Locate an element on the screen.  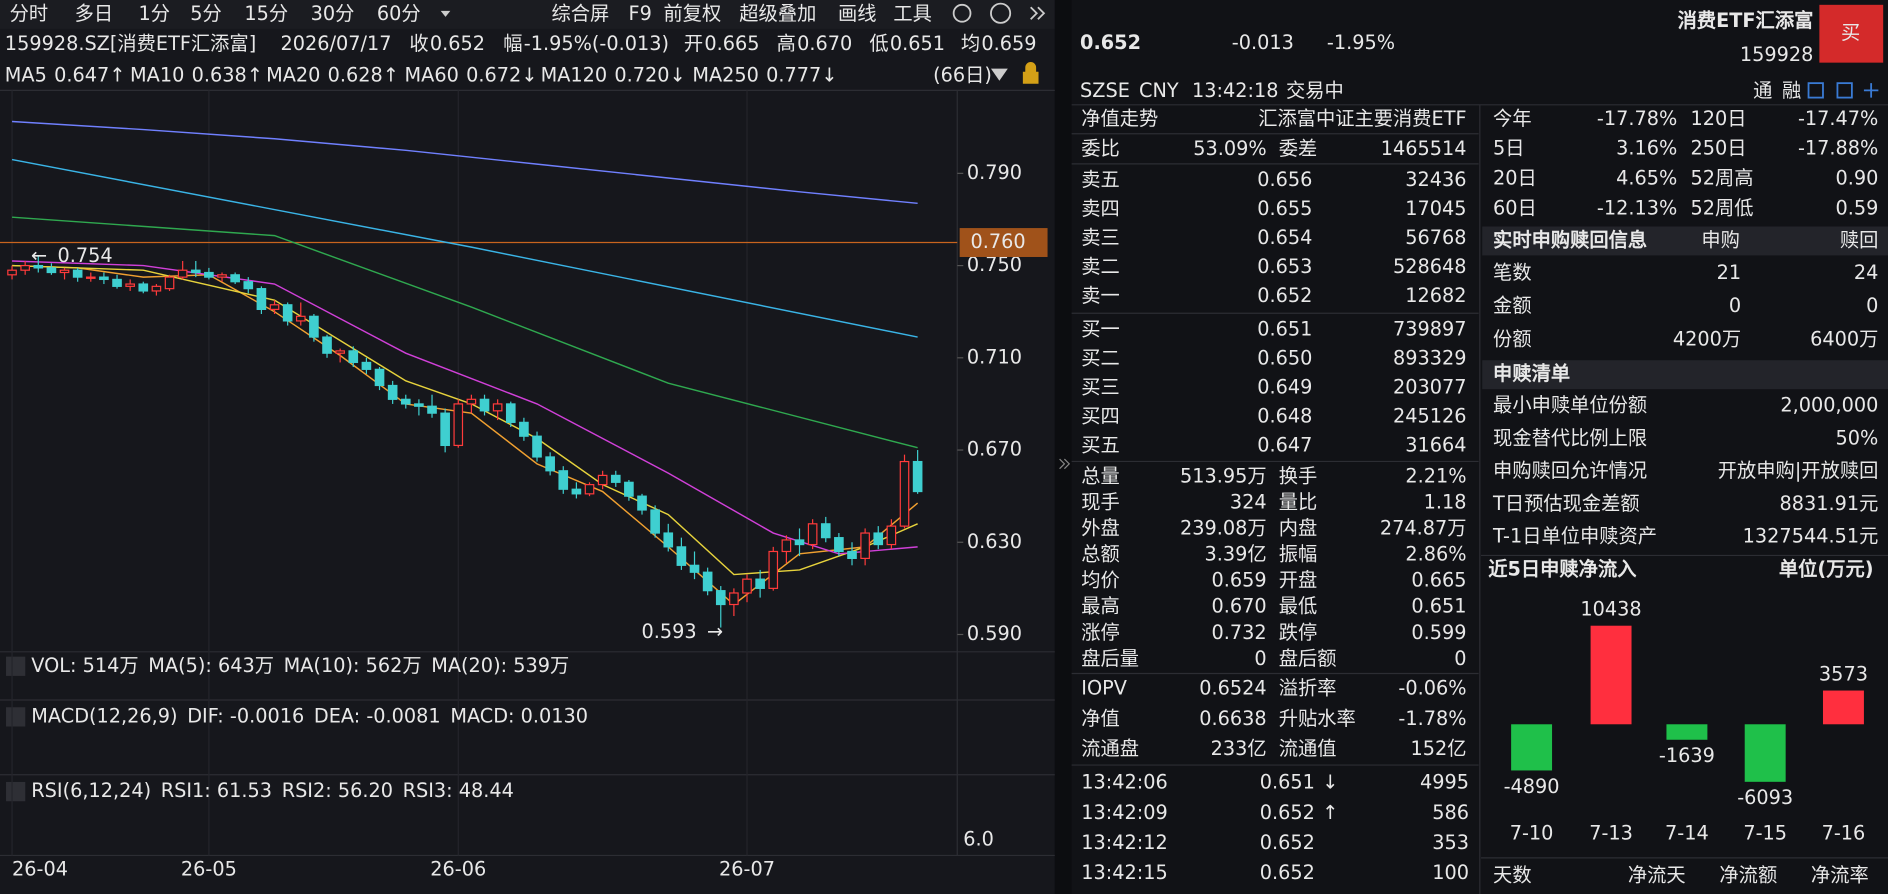
table-cell: 0.90 is located at coordinates (1856, 178).